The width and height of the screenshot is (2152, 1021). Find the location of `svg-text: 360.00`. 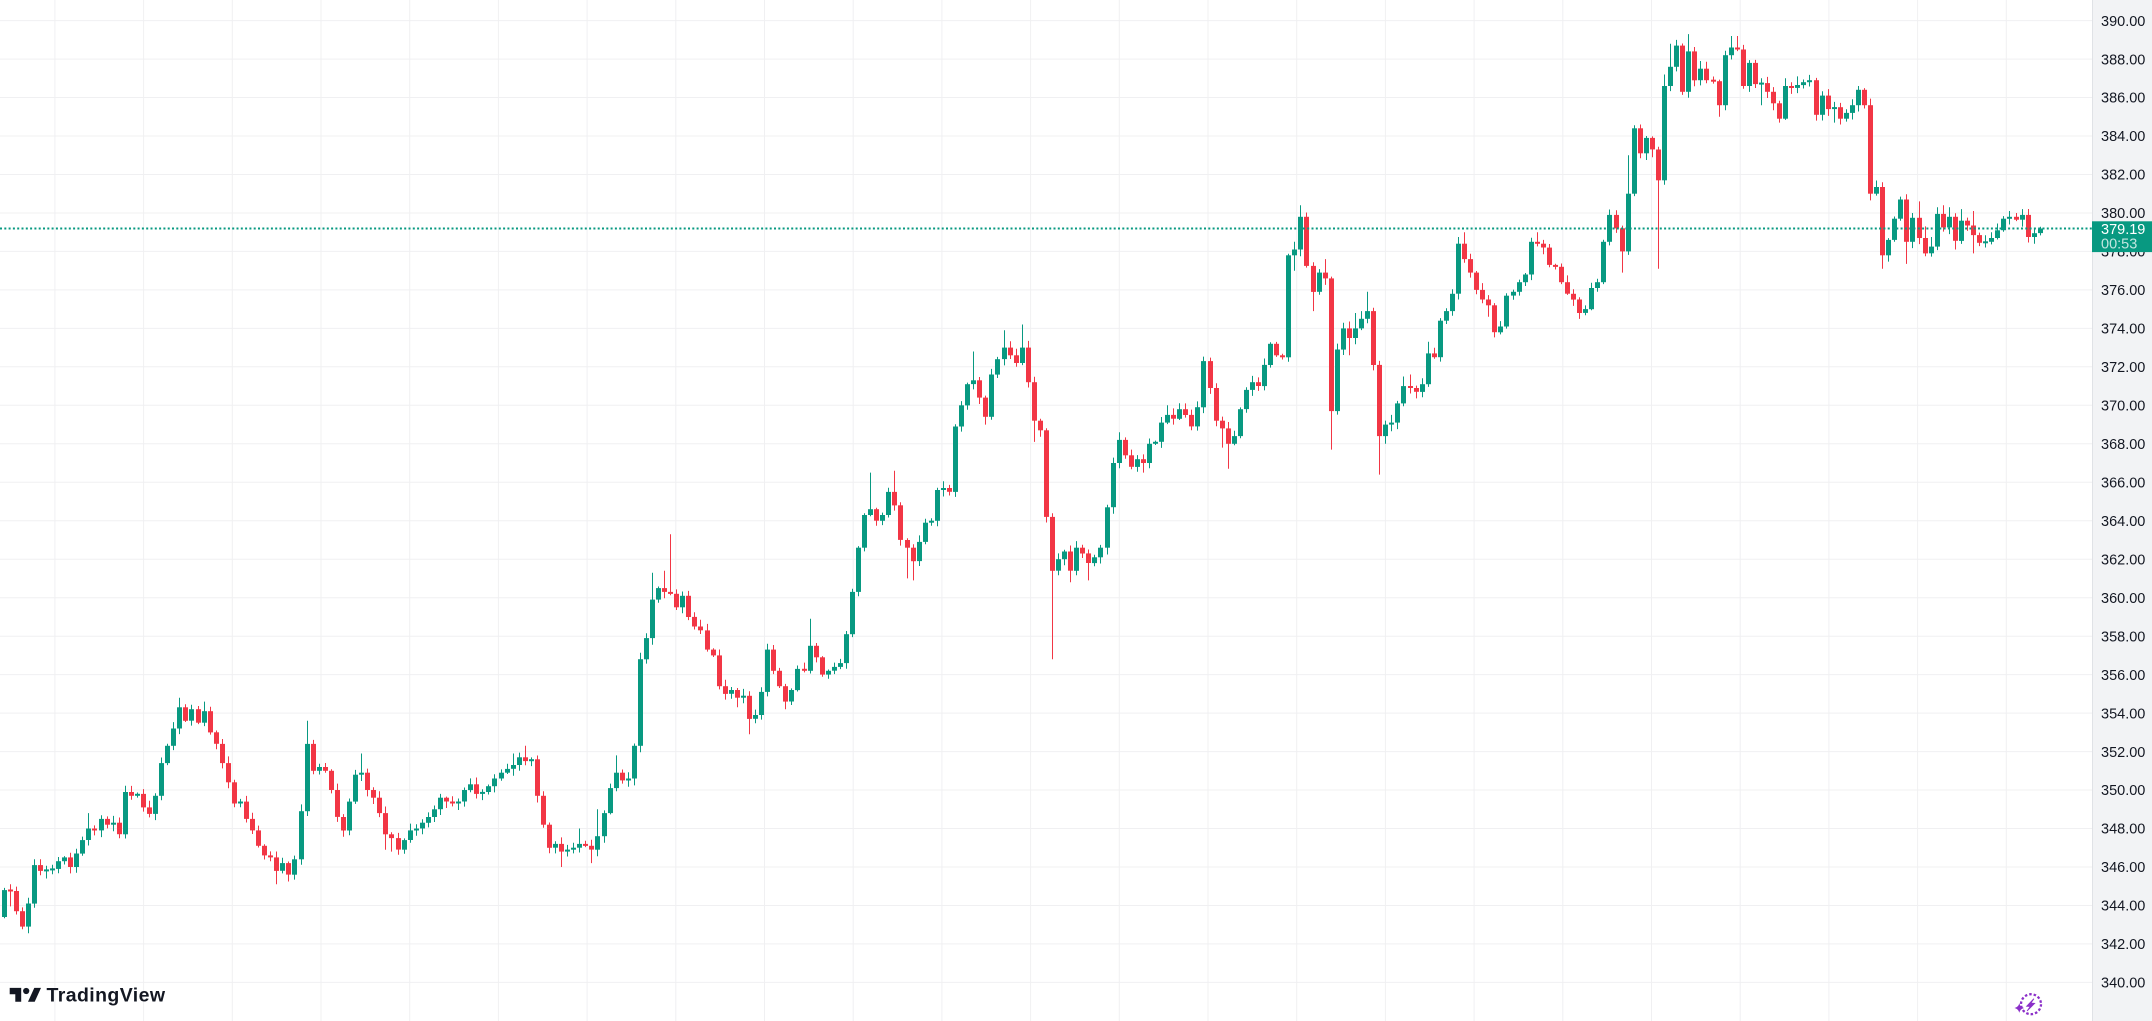

svg-text: 360.00 is located at coordinates (2123, 599).